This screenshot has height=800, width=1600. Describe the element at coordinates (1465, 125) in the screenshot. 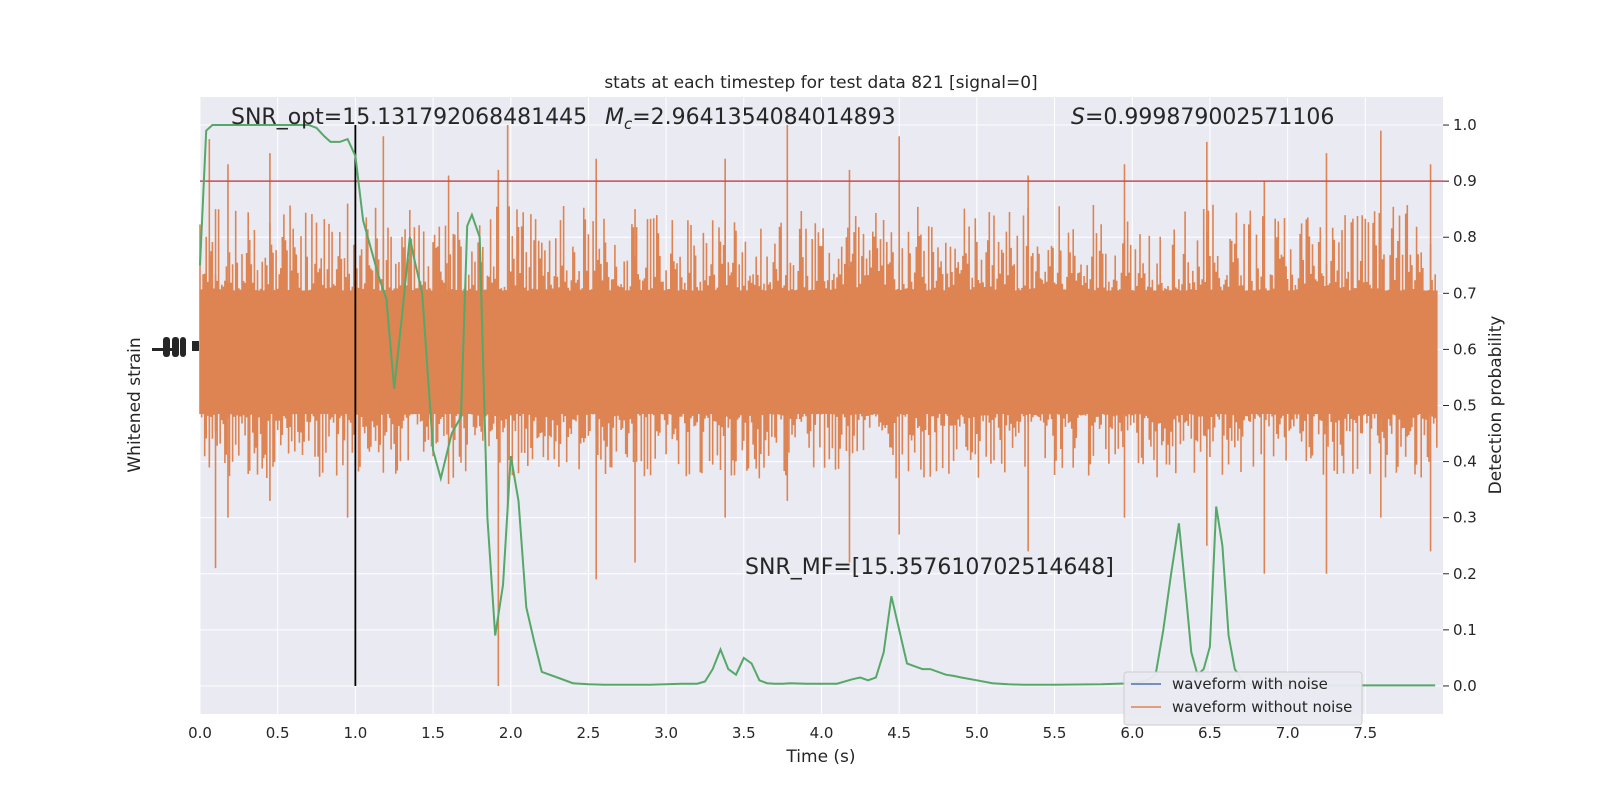

I see `y-right-tick-label: 1.0` at that location.